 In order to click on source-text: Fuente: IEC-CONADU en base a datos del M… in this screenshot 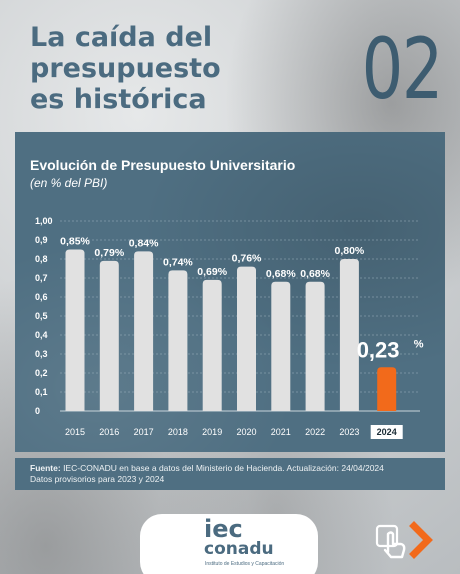, I will do `click(220, 474)`.